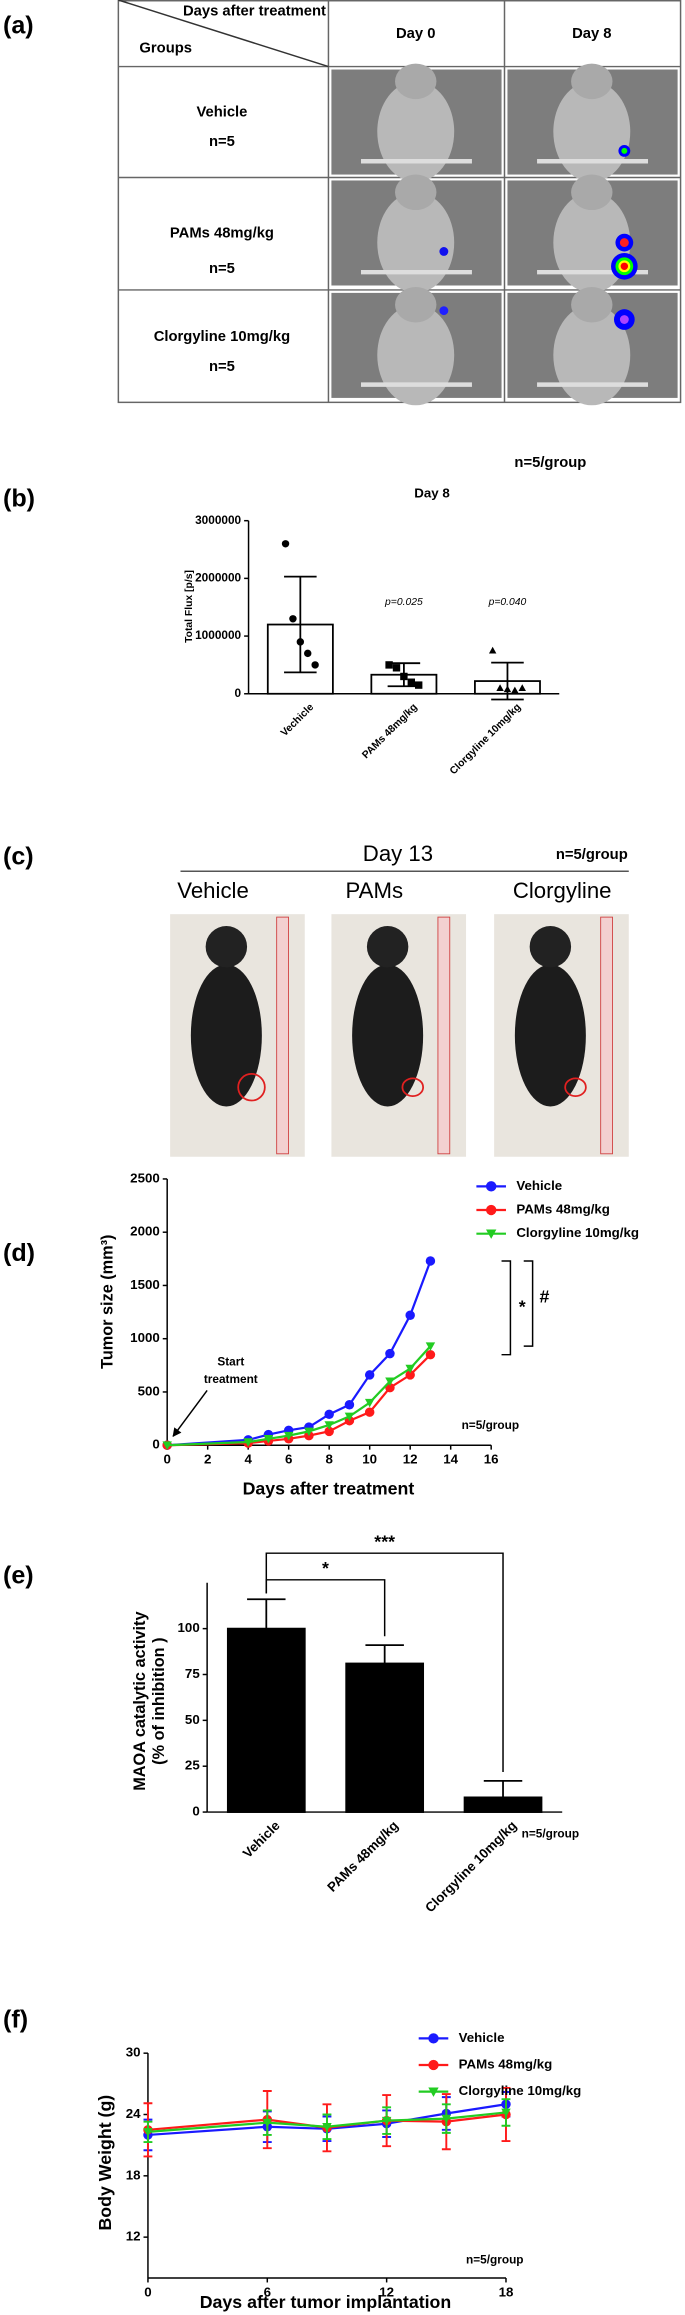 The image size is (685, 2315). Describe the element at coordinates (450, 1459) in the screenshot. I see `x-tick-label: 14` at that location.